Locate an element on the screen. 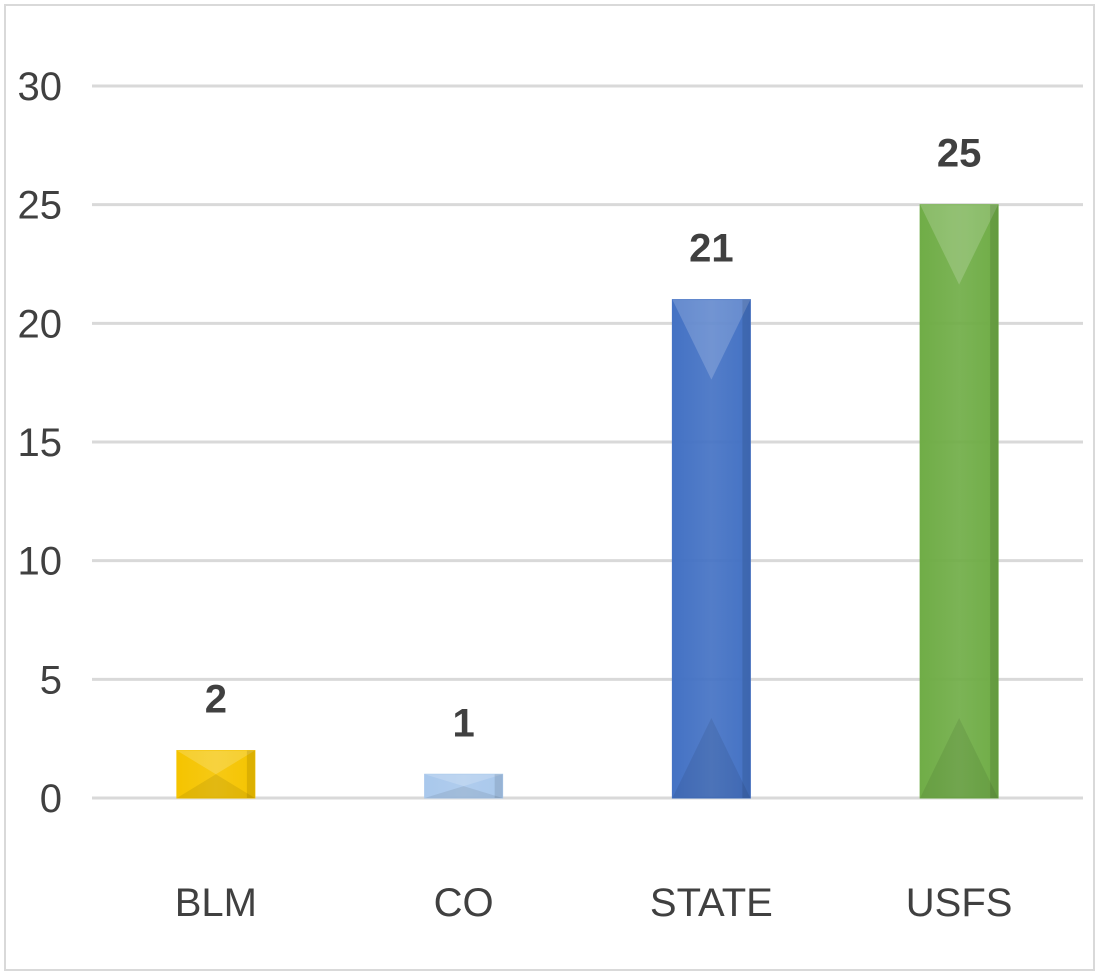 This screenshot has width=1101, height=977. bar-usfs is located at coordinates (959, 501).